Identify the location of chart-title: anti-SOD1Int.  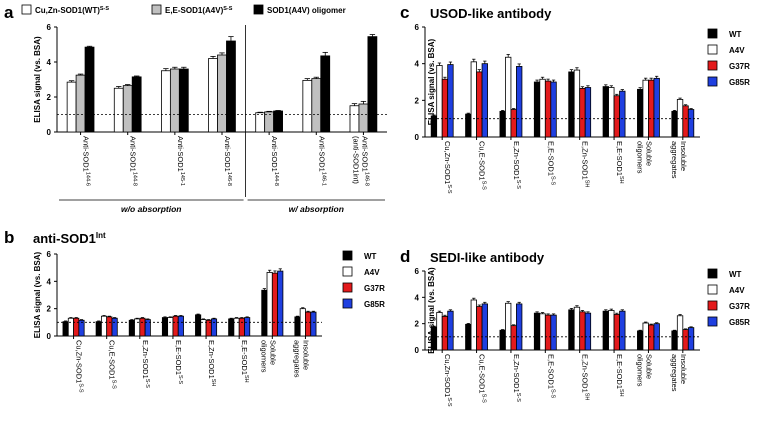
(69, 238).